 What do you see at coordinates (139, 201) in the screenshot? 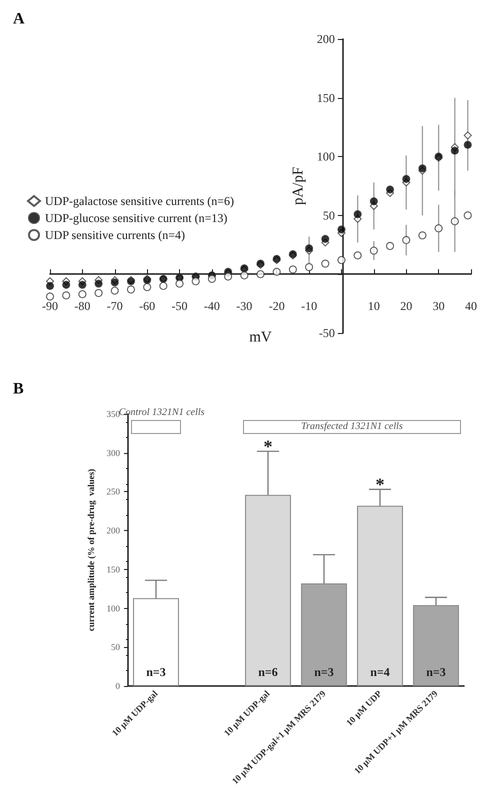
I see `legend-label: UDP-galactose sensitive currents (n=6)` at bounding box center [139, 201].